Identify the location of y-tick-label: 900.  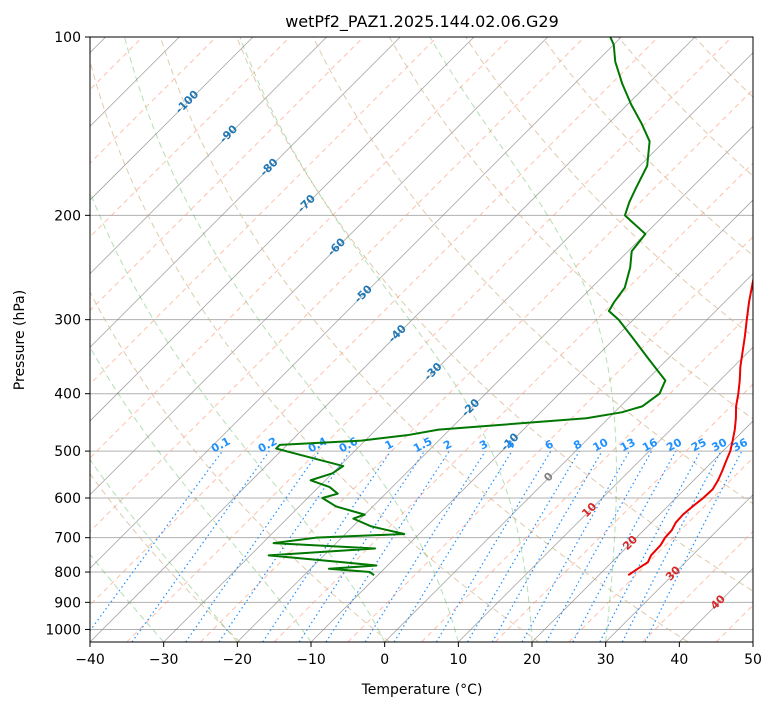
(67, 603).